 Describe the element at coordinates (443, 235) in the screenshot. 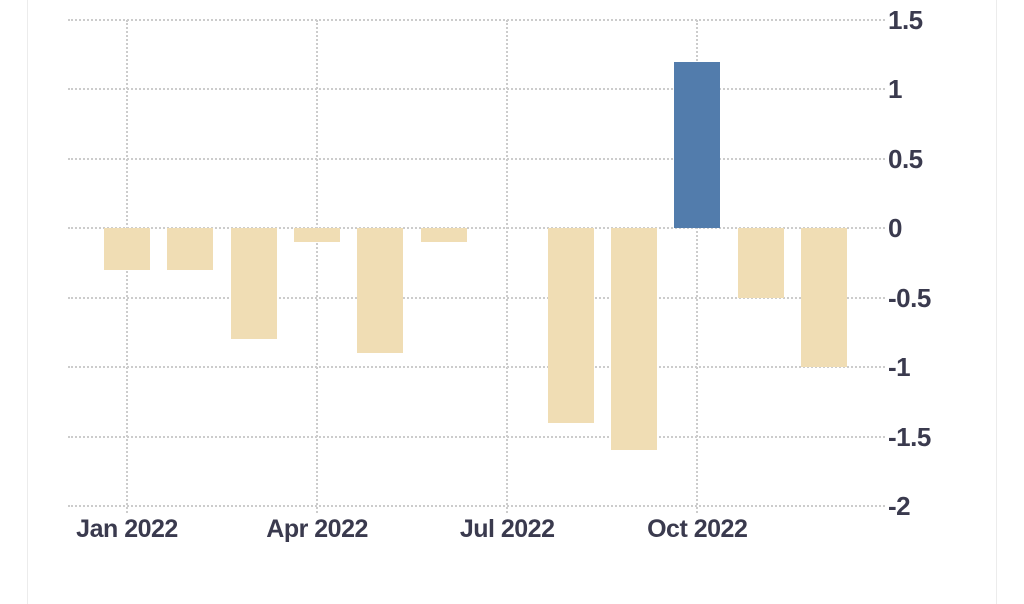

I see `bar-jun-2022` at that location.